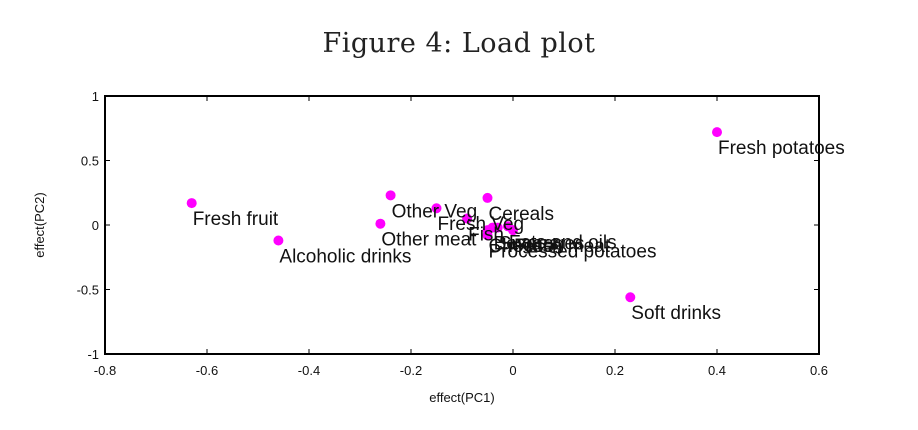  I want to click on x-tick-label: -0.6, so click(207, 370).